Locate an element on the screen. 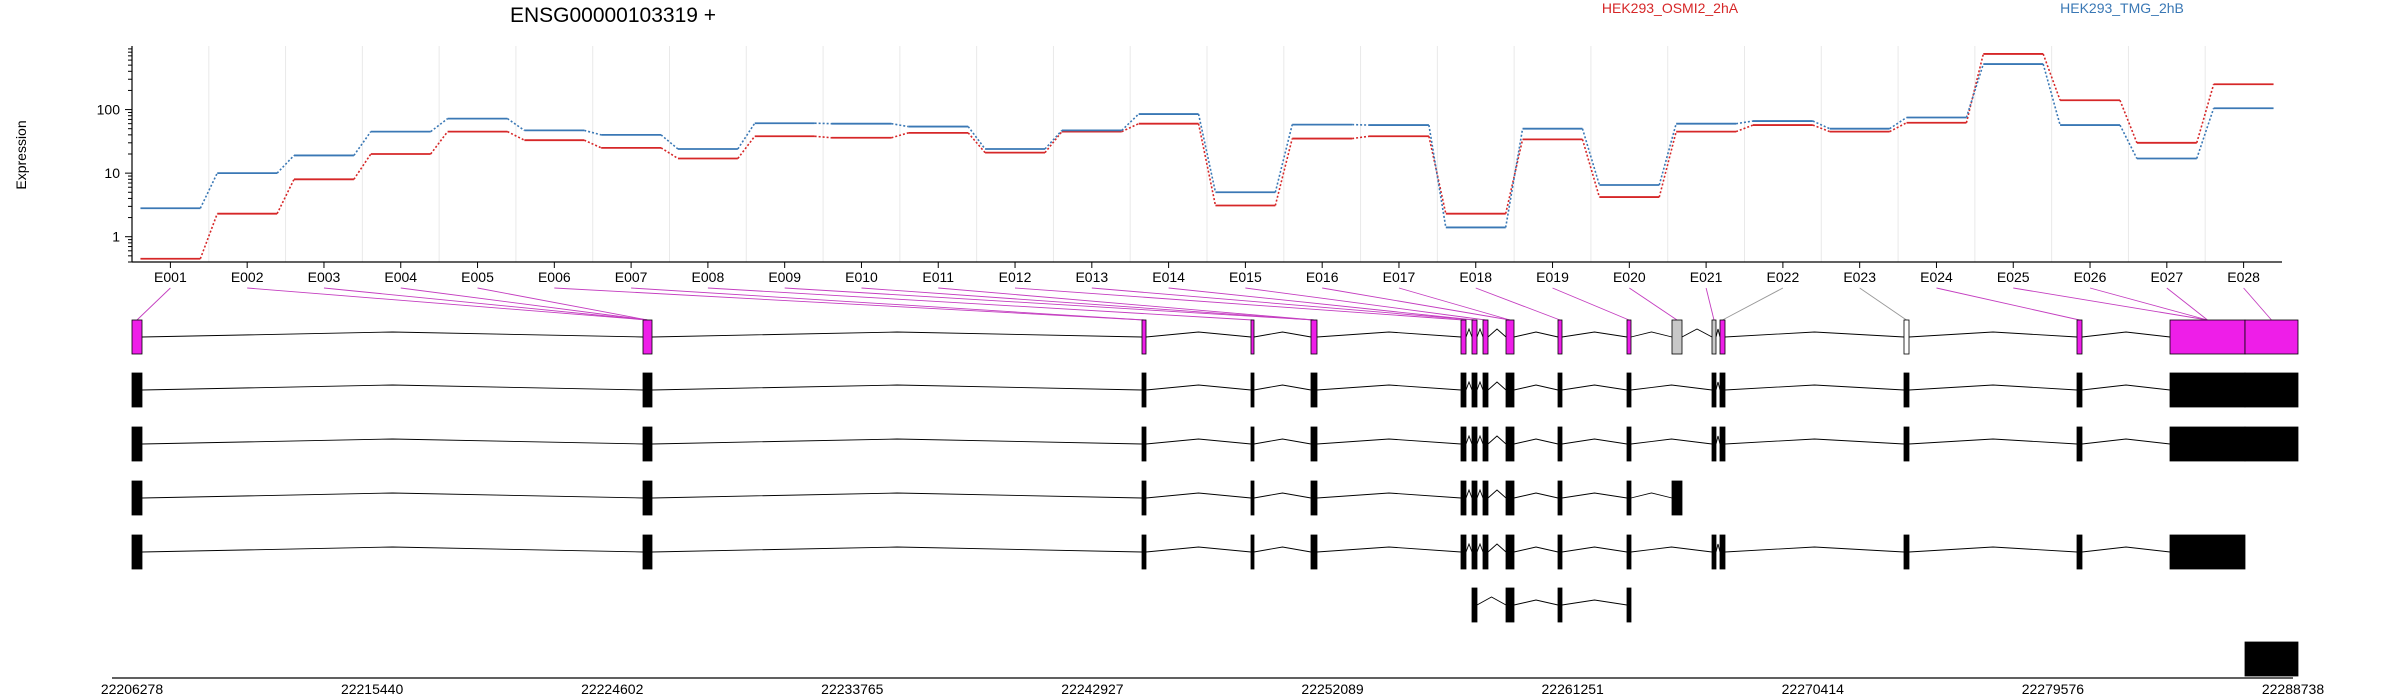 The image size is (2400, 700). genome-tick-label: 22288738 is located at coordinates (2293, 689).